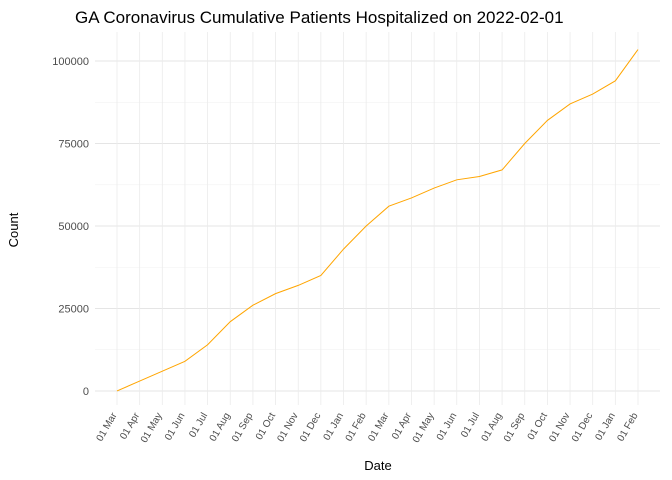  Describe the element at coordinates (70, 62) in the screenshot. I see `y-tick-label: 100000` at that location.